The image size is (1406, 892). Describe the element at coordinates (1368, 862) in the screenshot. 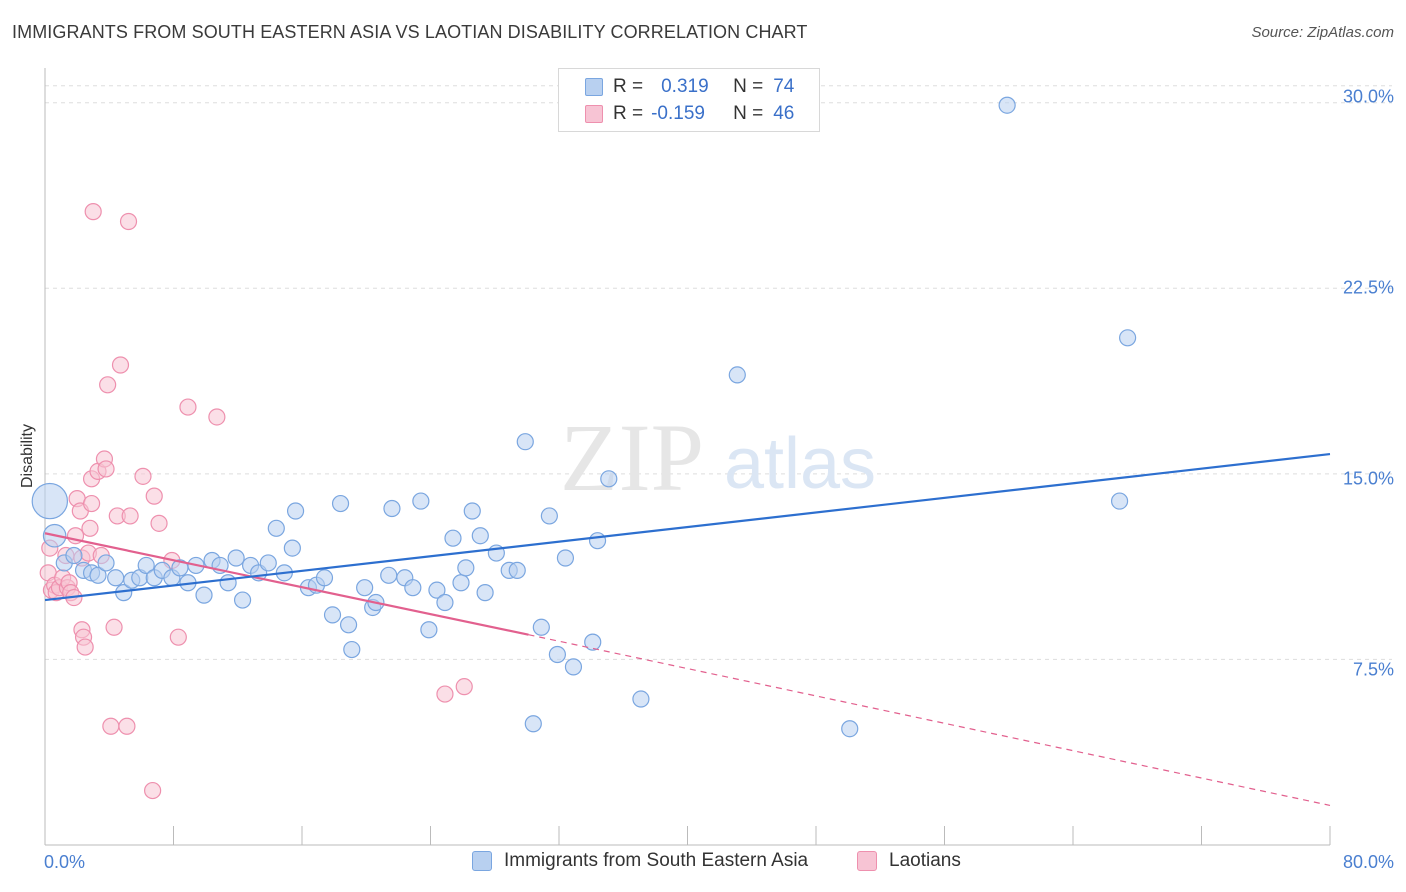

I see `x-tick-label-max: 80.0%` at that location.